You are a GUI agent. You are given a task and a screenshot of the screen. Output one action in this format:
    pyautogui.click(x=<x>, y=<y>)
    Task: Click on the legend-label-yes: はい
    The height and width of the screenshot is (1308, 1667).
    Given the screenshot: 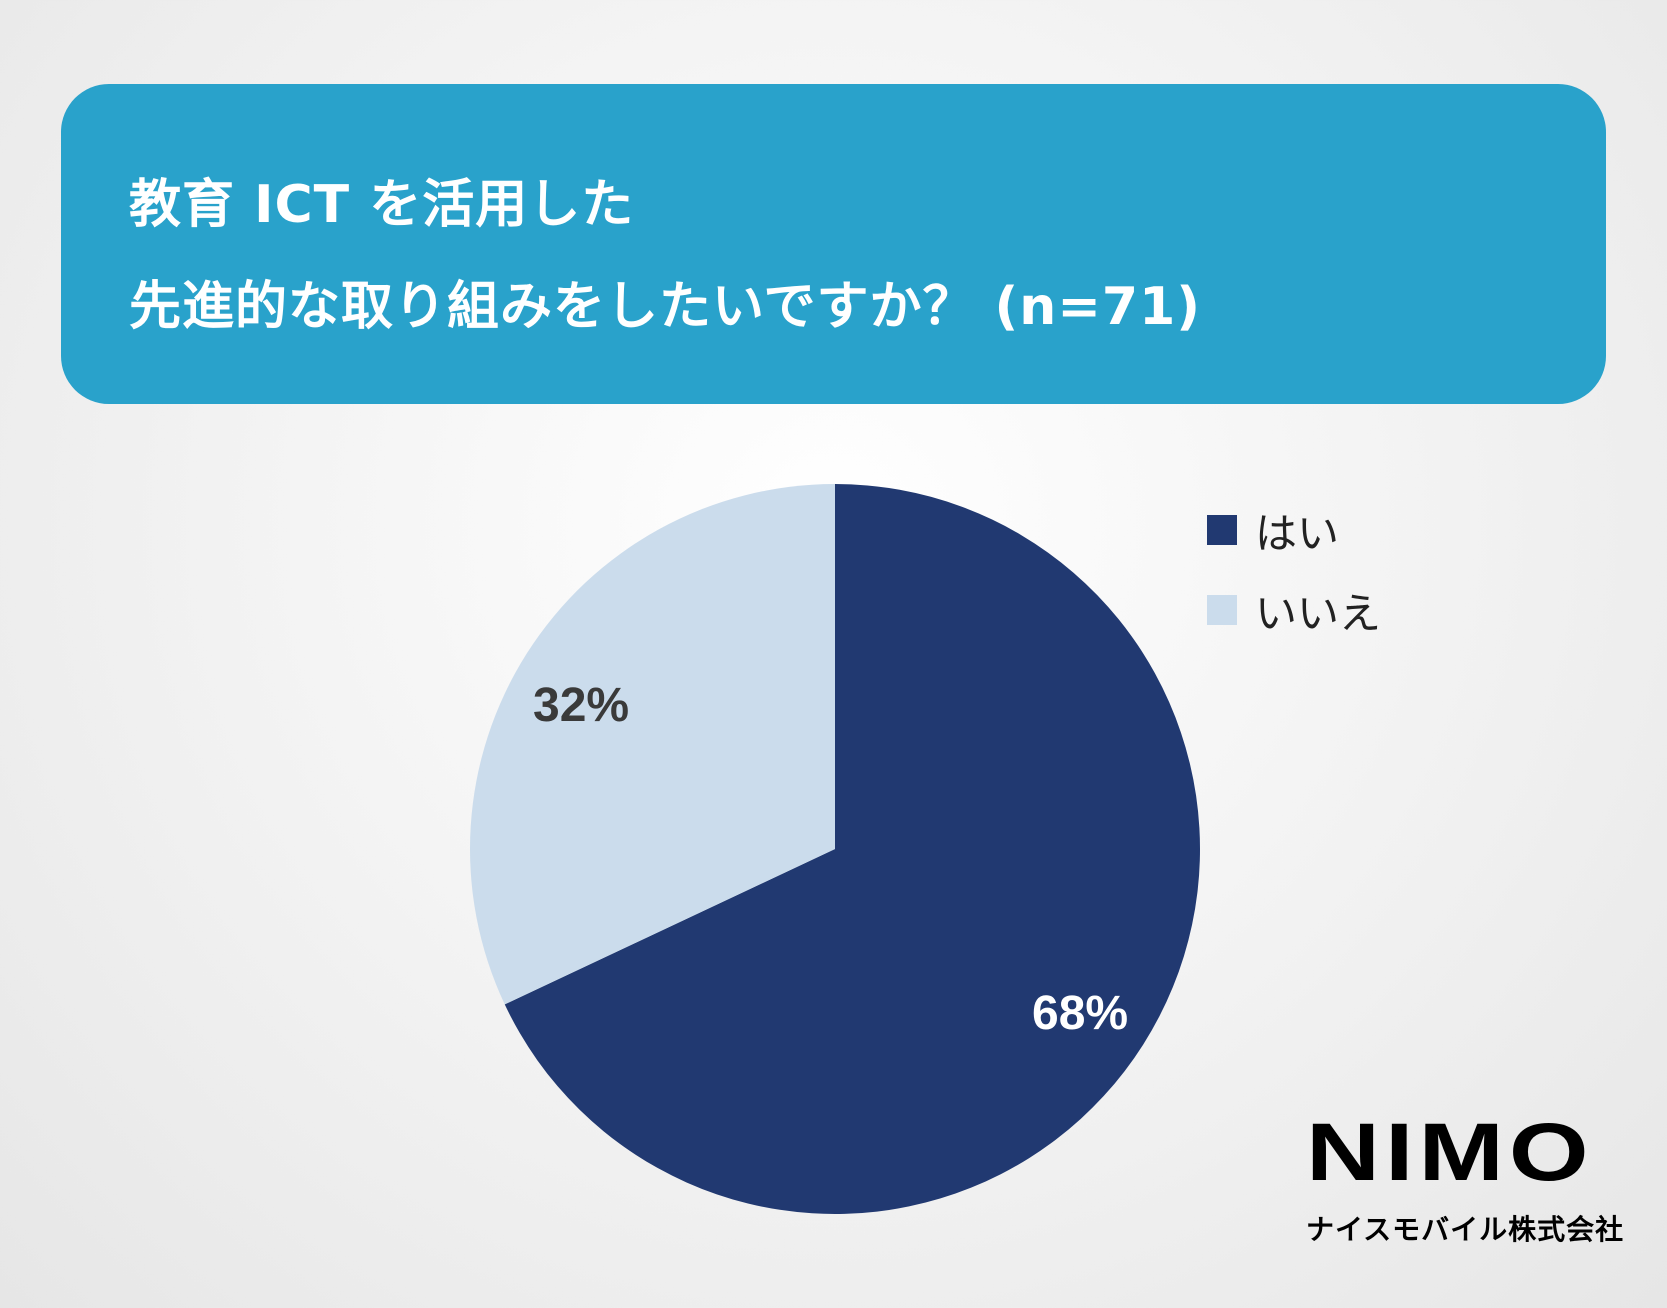 What is the action you would take?
    pyautogui.click(x=1297, y=533)
    